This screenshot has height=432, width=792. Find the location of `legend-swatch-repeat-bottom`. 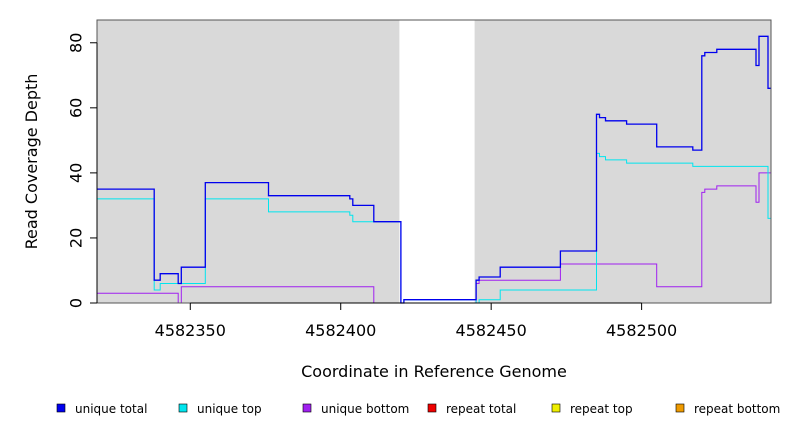

legend-swatch-repeat-bottom is located at coordinates (680, 408).